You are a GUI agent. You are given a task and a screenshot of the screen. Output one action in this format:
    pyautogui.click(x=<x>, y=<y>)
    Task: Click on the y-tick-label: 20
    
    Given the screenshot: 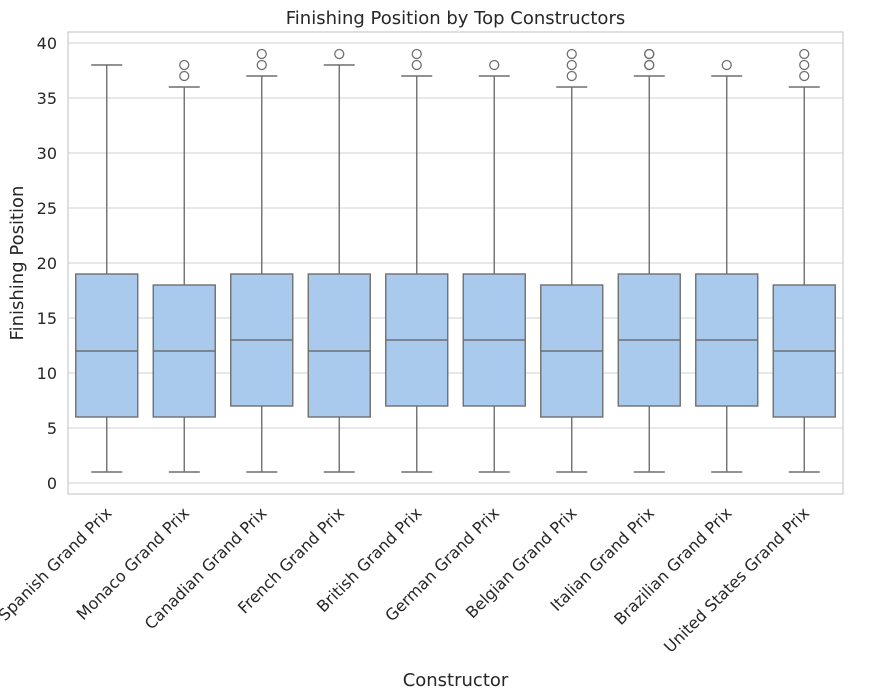 What is the action you would take?
    pyautogui.click(x=47, y=263)
    